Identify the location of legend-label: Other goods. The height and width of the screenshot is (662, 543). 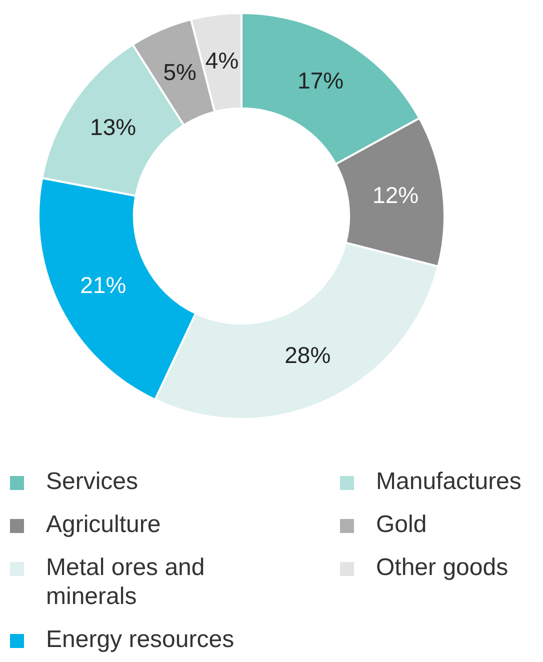
(442, 567).